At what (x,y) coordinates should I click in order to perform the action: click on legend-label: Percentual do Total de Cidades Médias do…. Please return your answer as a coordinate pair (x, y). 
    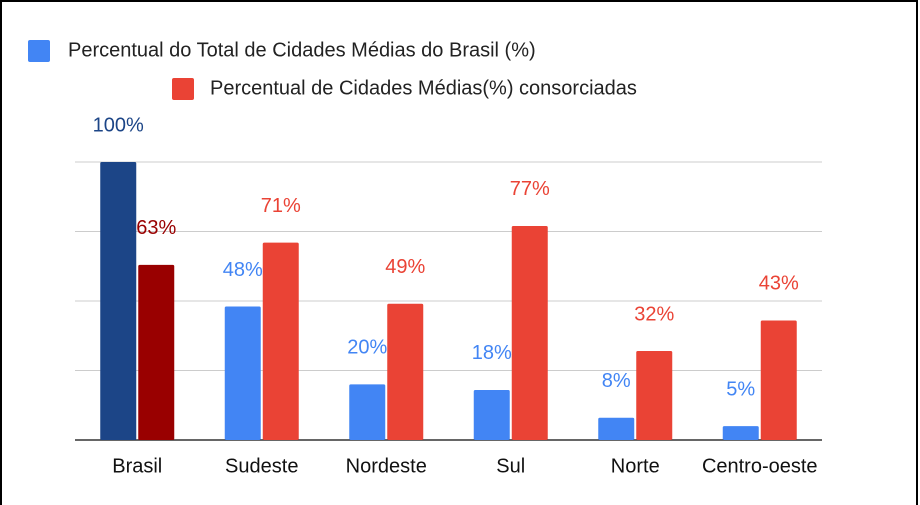
    Looking at the image, I should click on (302, 50).